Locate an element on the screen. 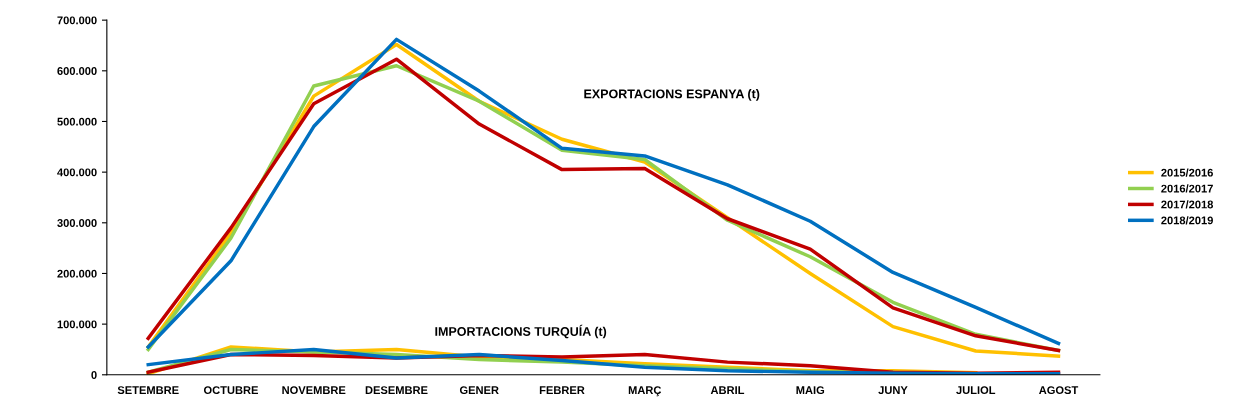  x-tick-label: JULIOL is located at coordinates (976, 390).